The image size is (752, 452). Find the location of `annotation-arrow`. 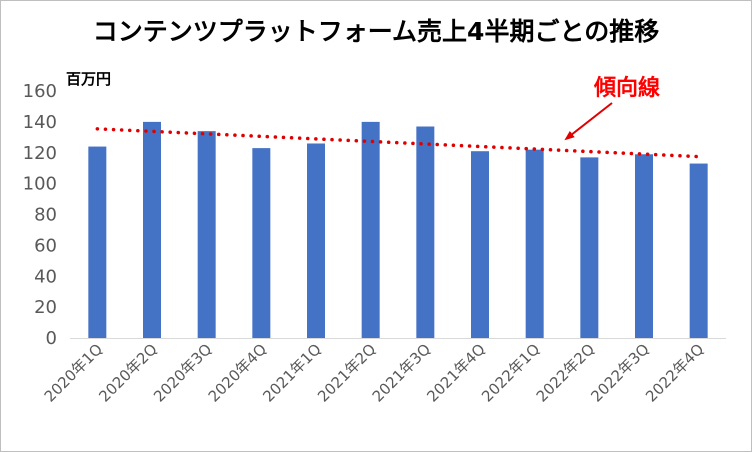

annotation-arrow is located at coordinates (588, 121).